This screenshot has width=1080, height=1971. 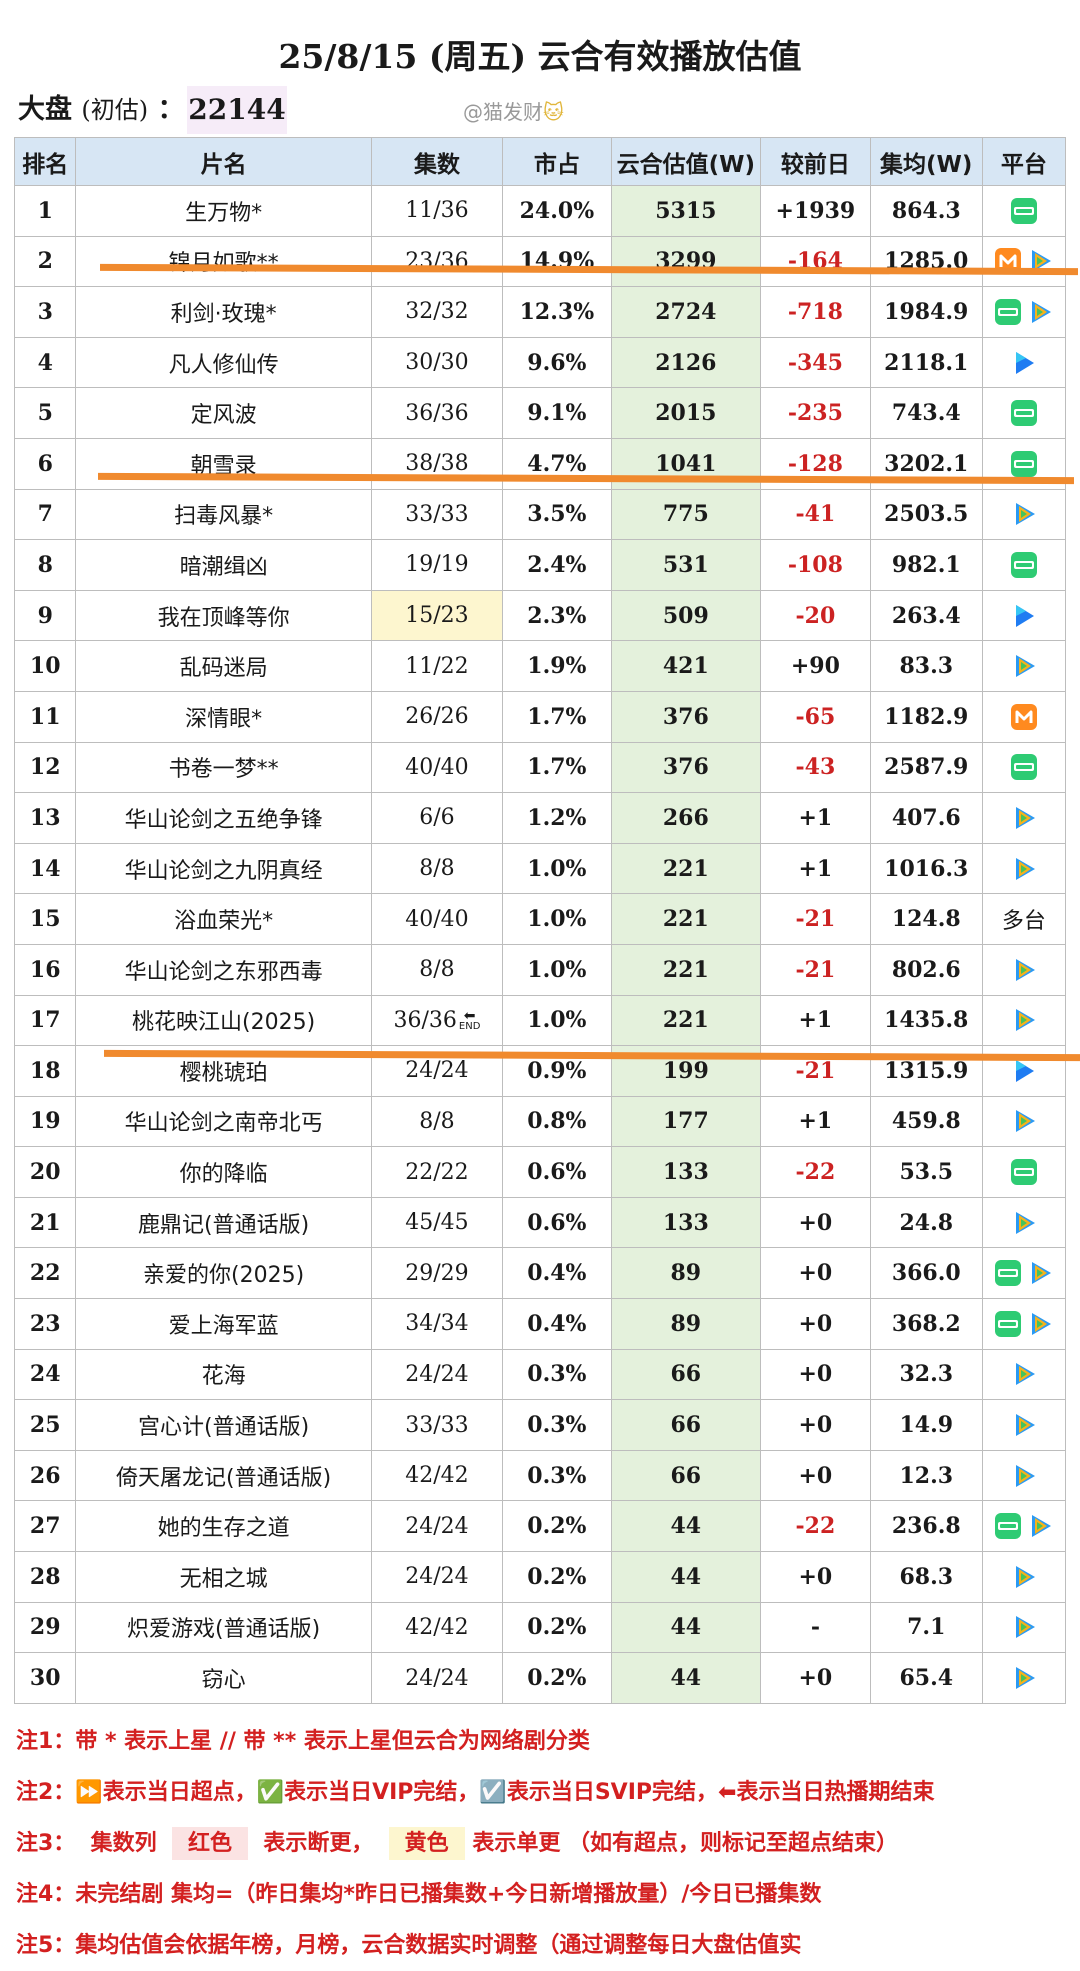 What do you see at coordinates (45, 1121) in the screenshot?
I see `rank-cell: 19` at bounding box center [45, 1121].